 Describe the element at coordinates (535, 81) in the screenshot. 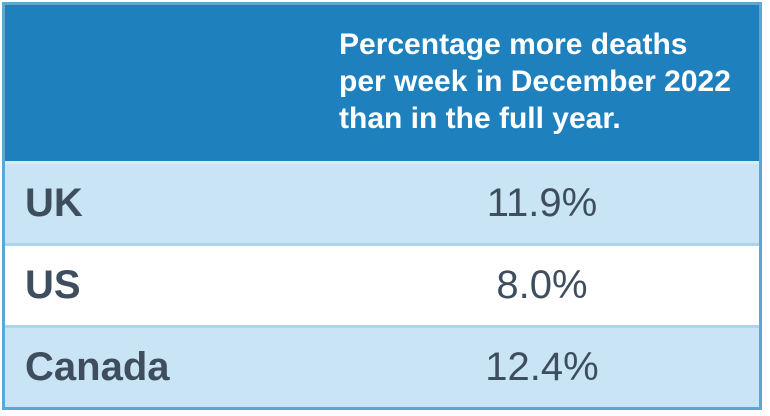

I see `header-title-line-2: per week in December 2022` at that location.